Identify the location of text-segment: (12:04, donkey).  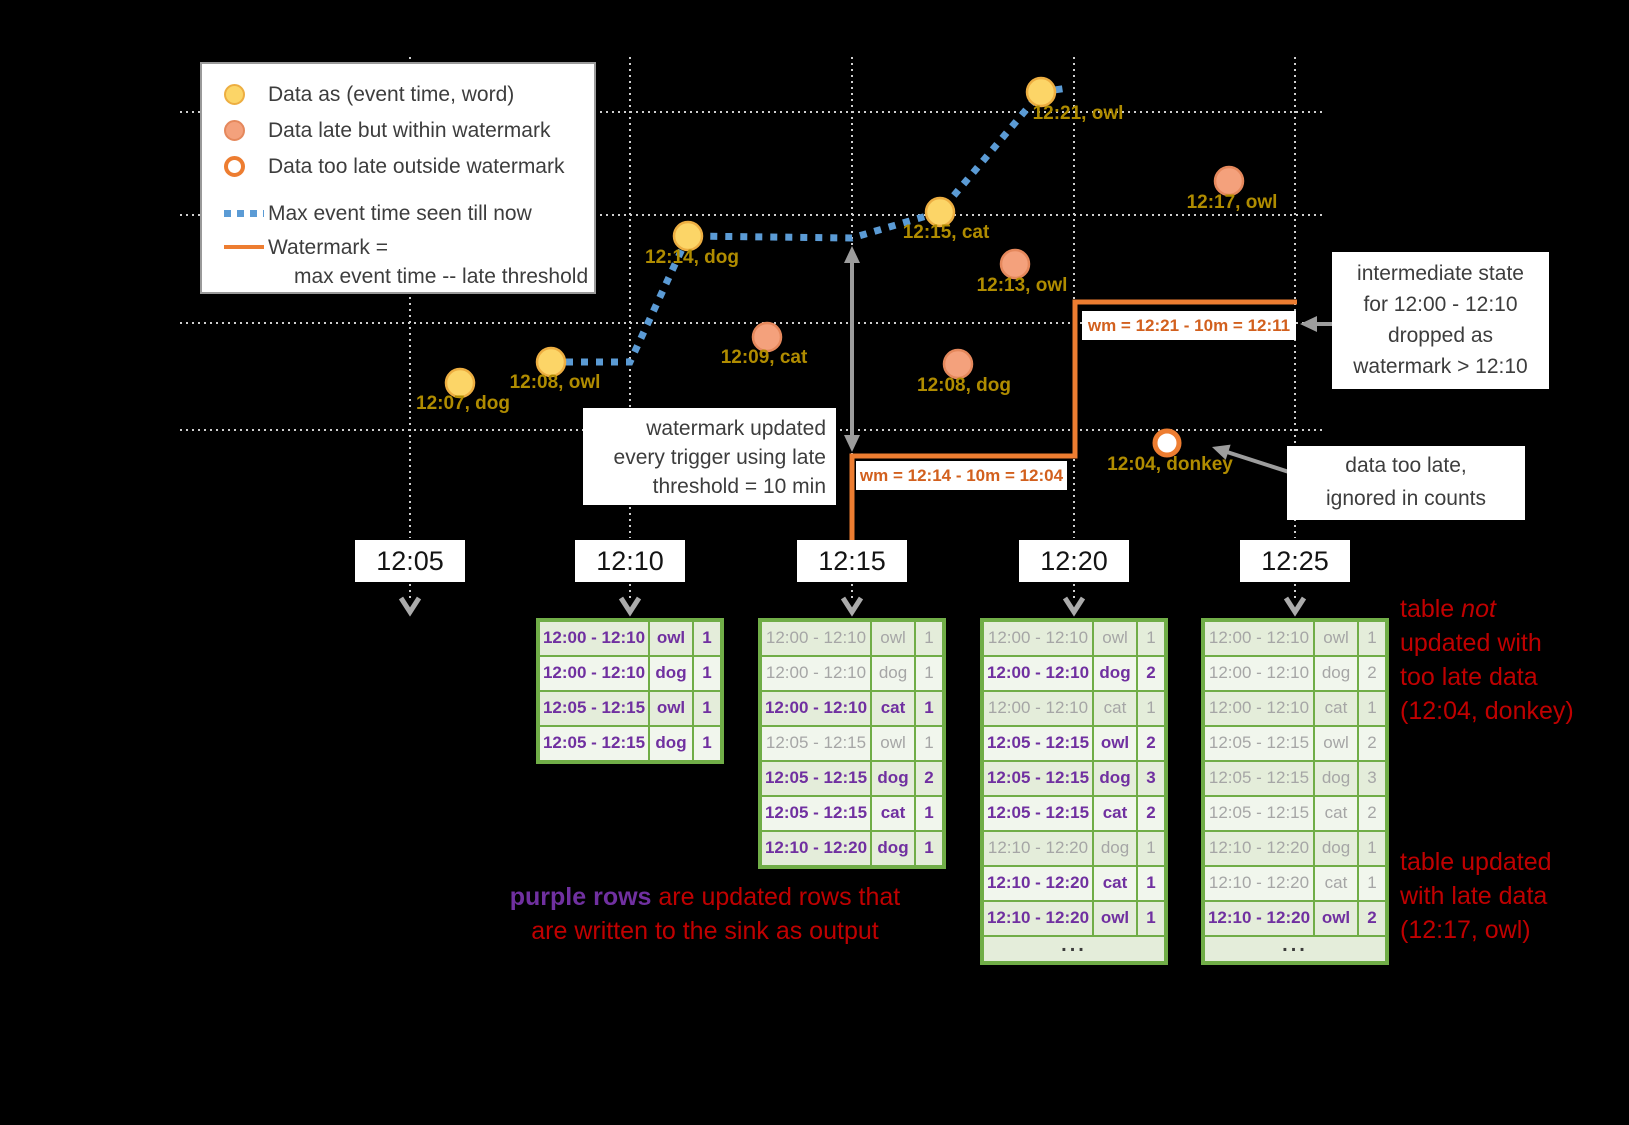
(1487, 711).